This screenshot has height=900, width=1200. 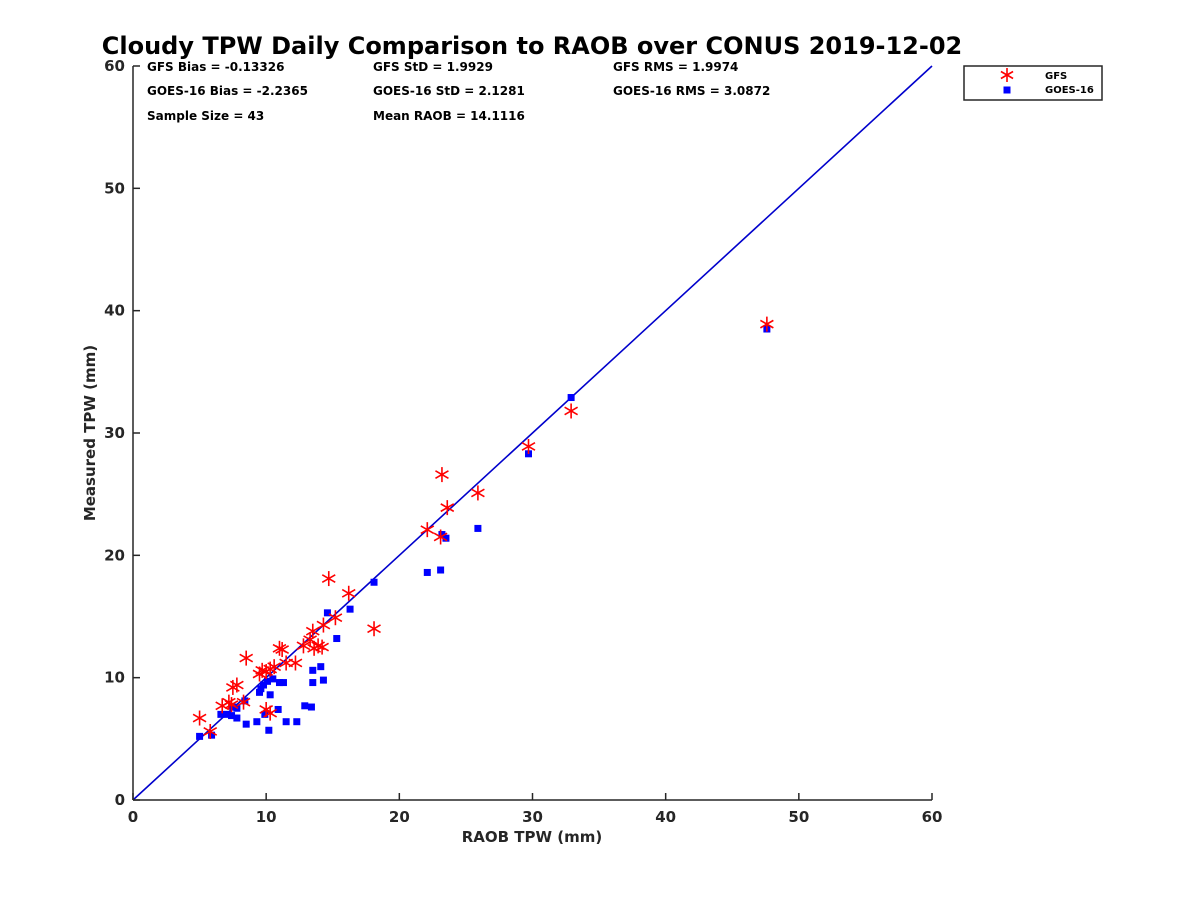 What do you see at coordinates (114, 66) in the screenshot?
I see `y-tick-label: 60` at bounding box center [114, 66].